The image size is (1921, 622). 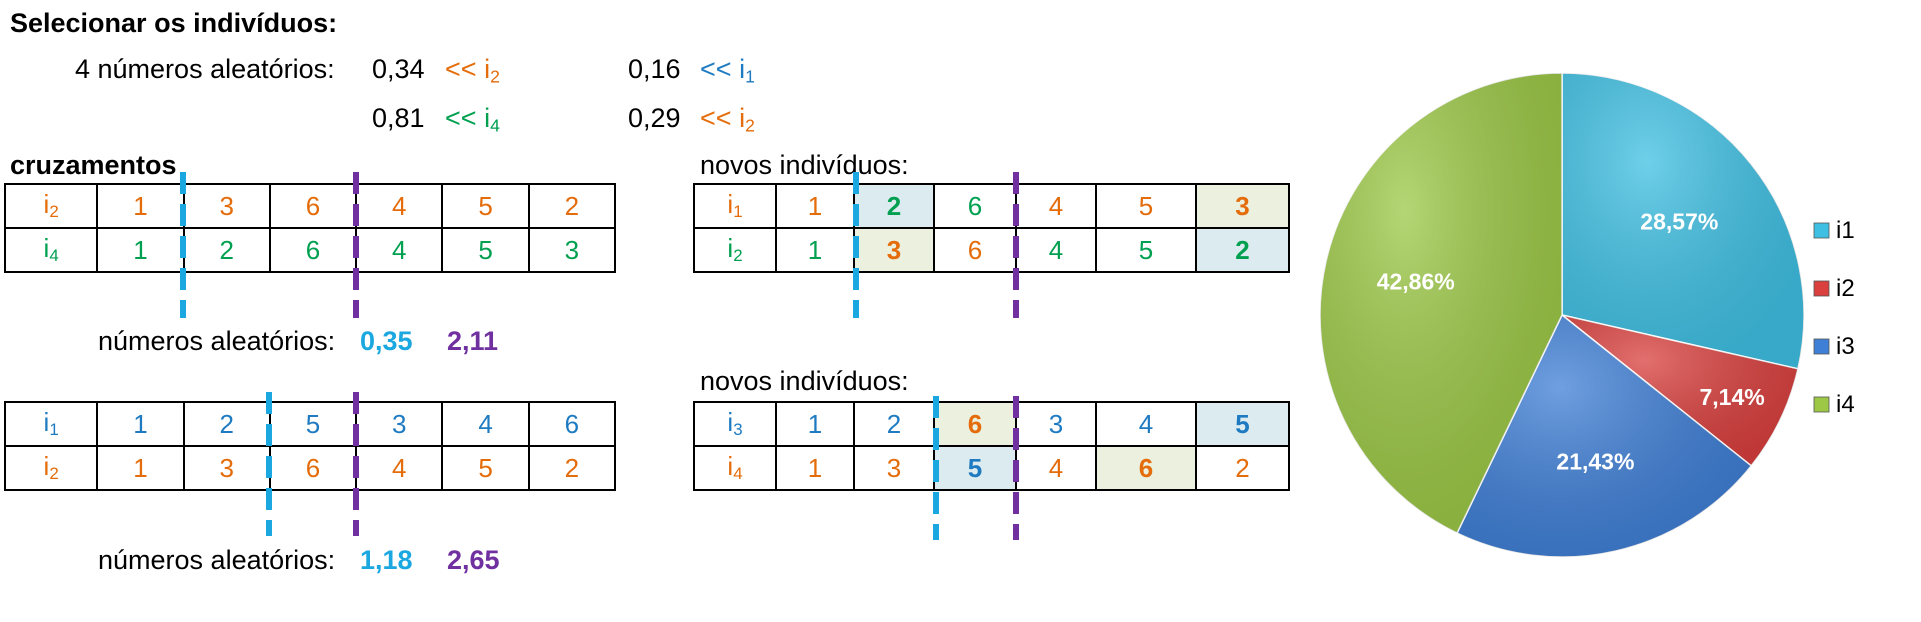 I want to click on pie-slice-shade-i3, so click(x=1604, y=436).